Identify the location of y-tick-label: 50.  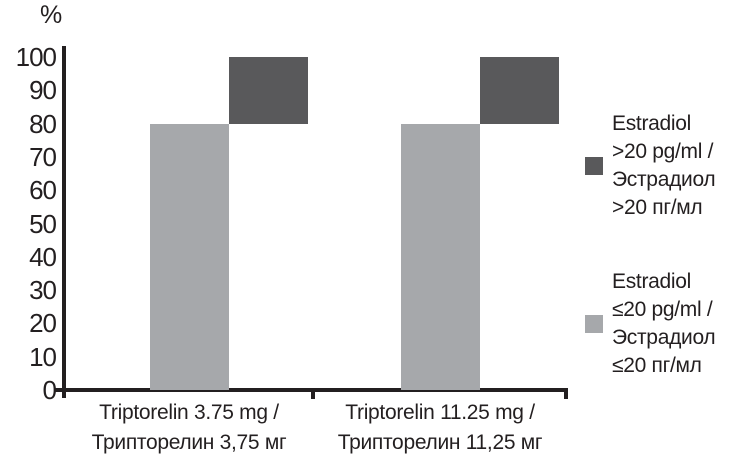
(43, 223).